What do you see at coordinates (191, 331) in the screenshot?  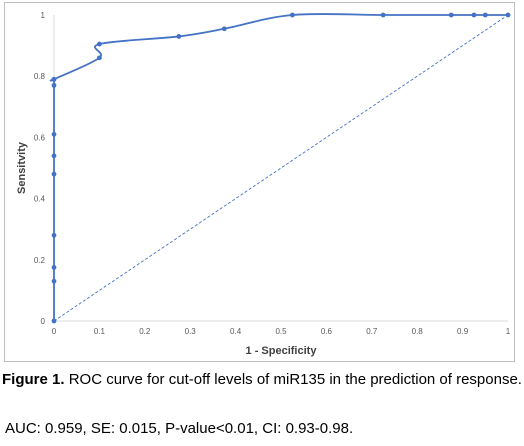 I see `x-tick-label-3: 0.3` at bounding box center [191, 331].